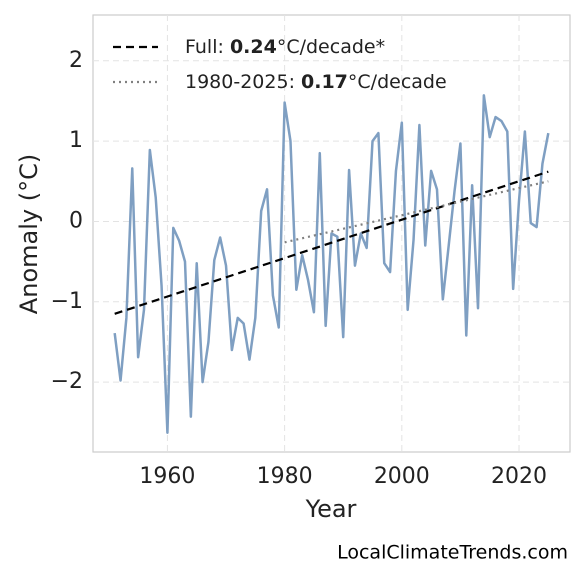  I want to click on x-axis-label: Year, so click(331, 509).